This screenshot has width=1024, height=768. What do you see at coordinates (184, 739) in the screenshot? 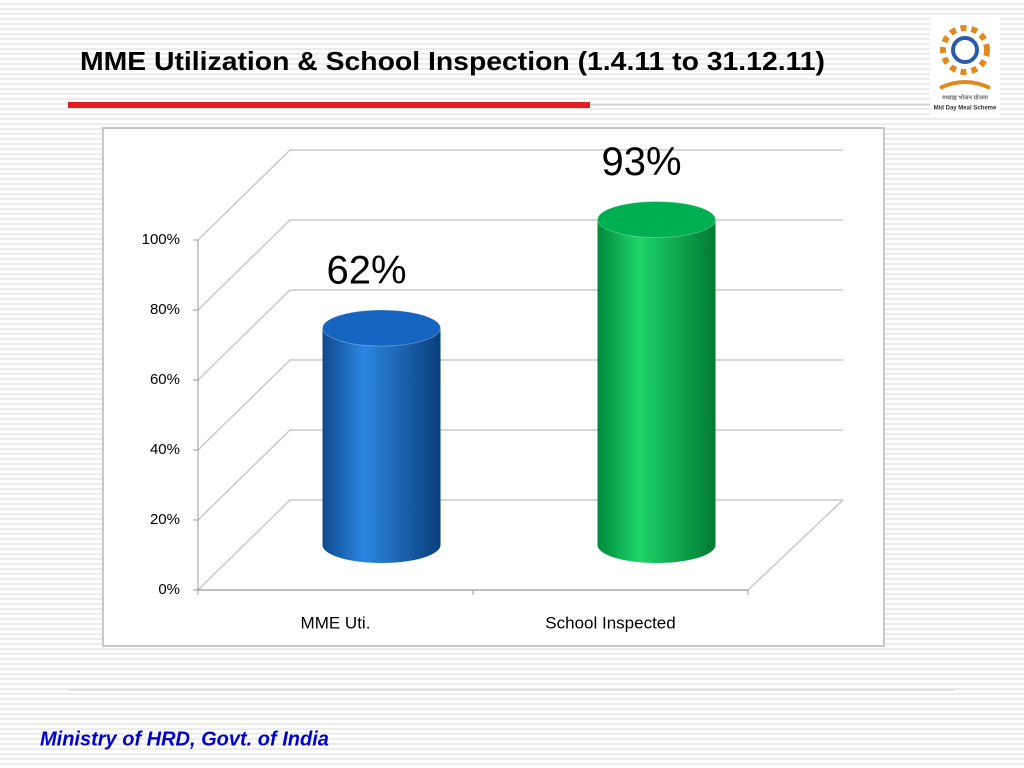
I see `footer: Ministry of HRD, Govt. of India` at bounding box center [184, 739].